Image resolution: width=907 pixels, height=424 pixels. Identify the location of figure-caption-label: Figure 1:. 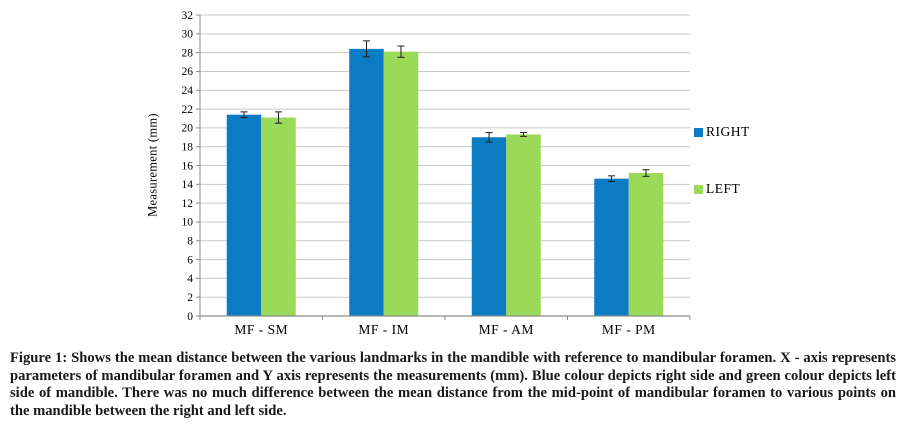
(39, 358).